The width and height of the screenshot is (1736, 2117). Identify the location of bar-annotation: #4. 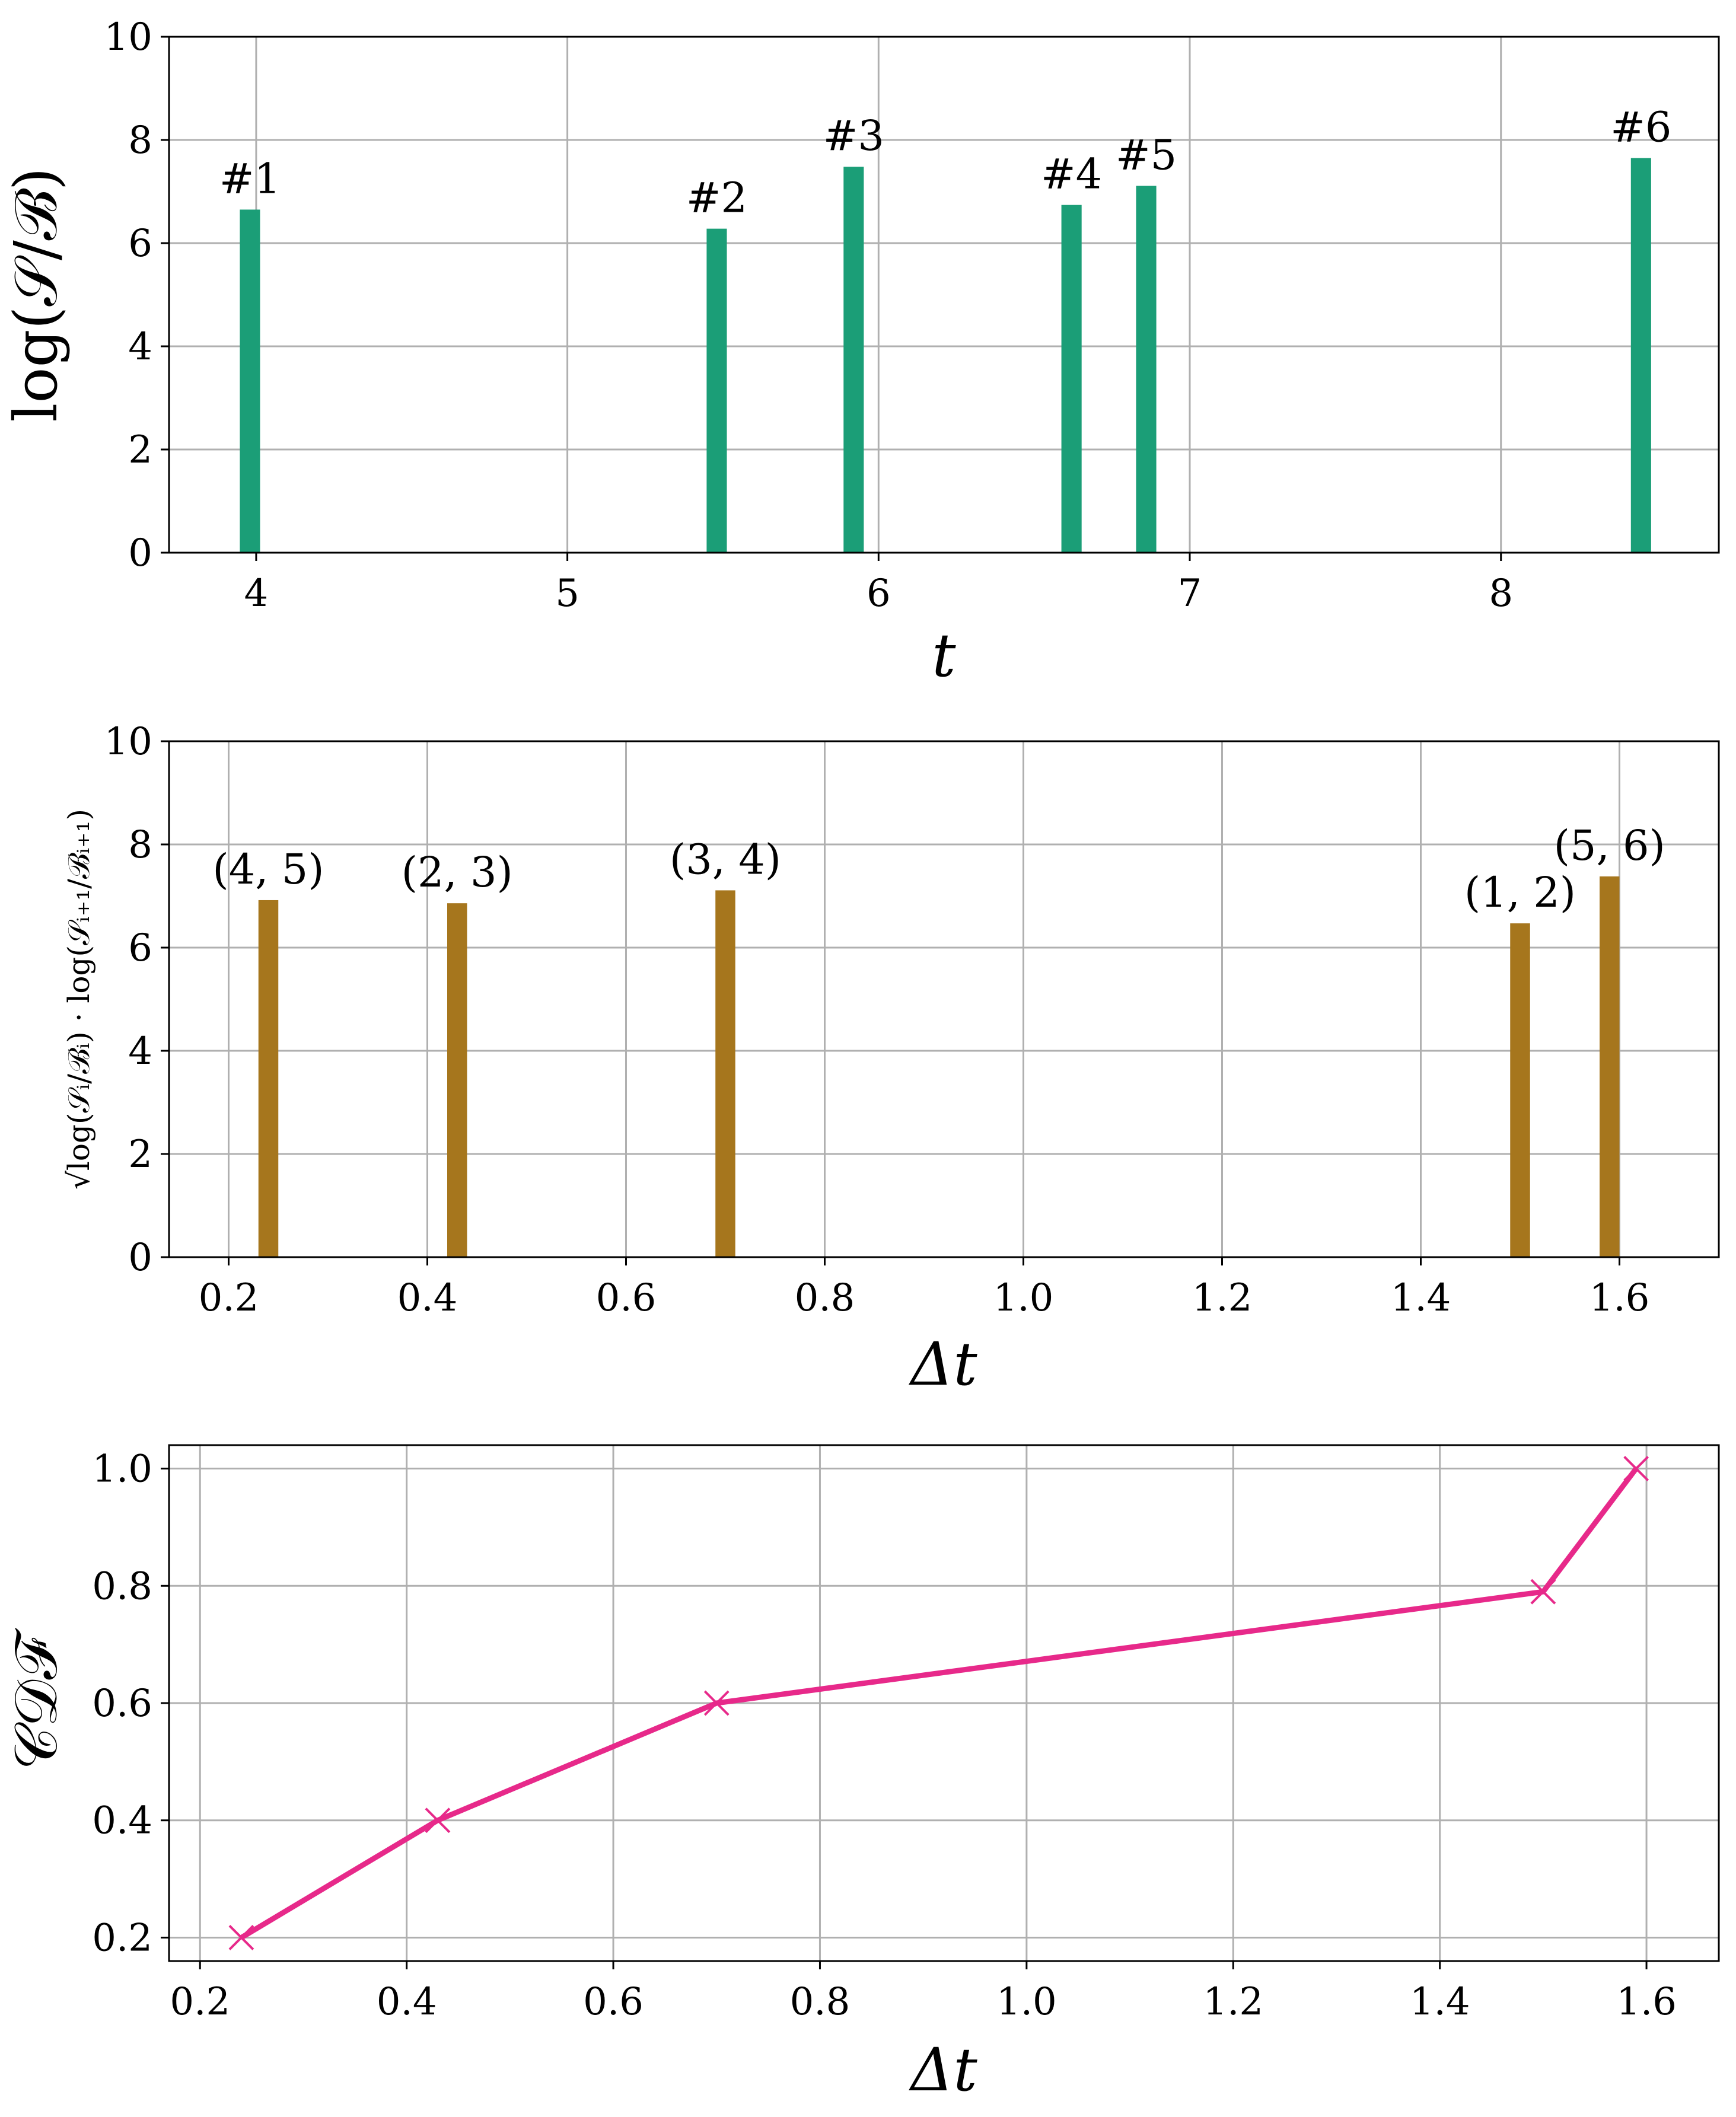
(1071, 174).